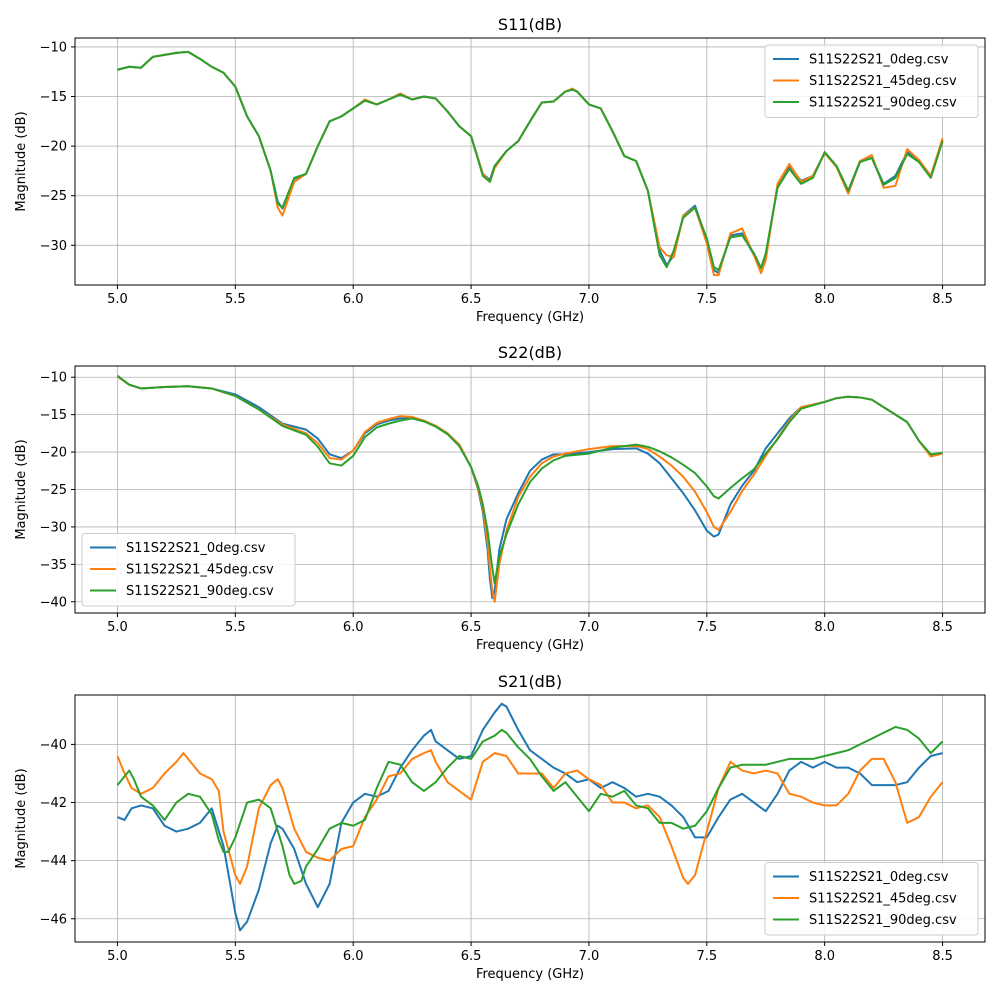 The width and height of the screenshot is (1000, 1000). I want to click on chart-title: S22(dB), so click(530, 352).